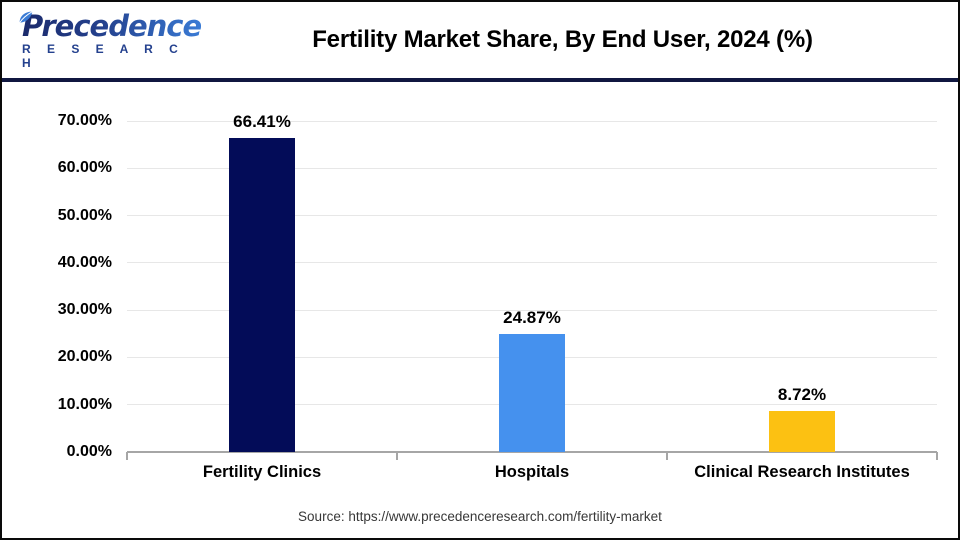 This screenshot has height=540, width=960. What do you see at coordinates (89, 451) in the screenshot?
I see `y-axis-tick-label: 0.00%` at bounding box center [89, 451].